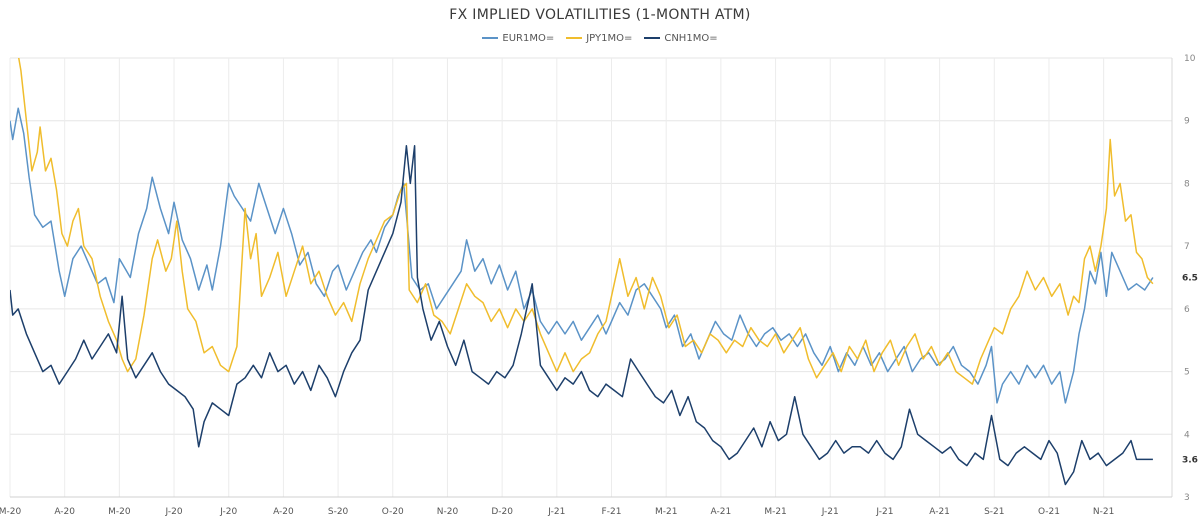 Image resolution: width=1200 pixels, height=521 pixels. I want to click on x-tick-label: F-21, so click(612, 512).